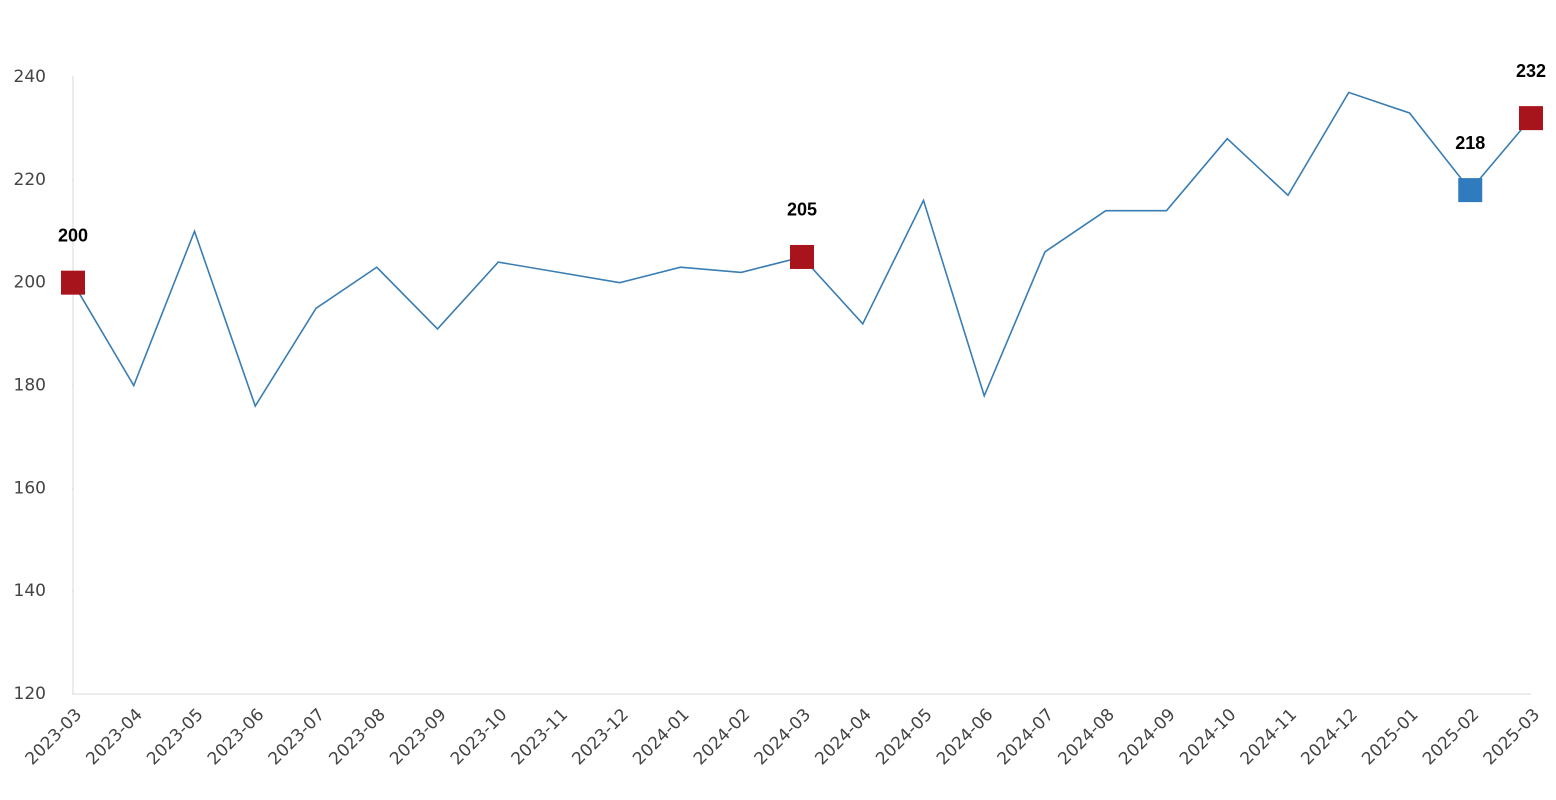 The width and height of the screenshot is (1556, 800). I want to click on x-tick-label: 2025-01, so click(1390, 737).